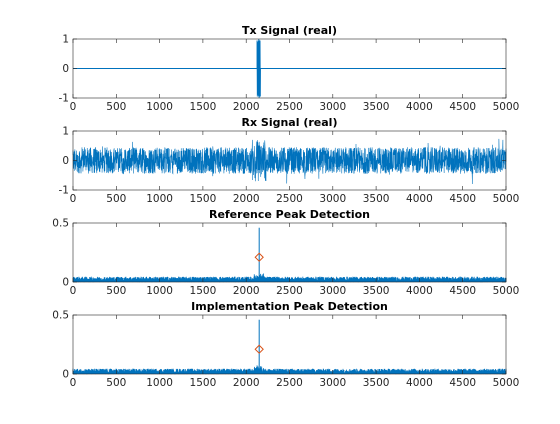  What do you see at coordinates (289, 30) in the screenshot?
I see `chart-title: Tx Signal (real)` at bounding box center [289, 30].